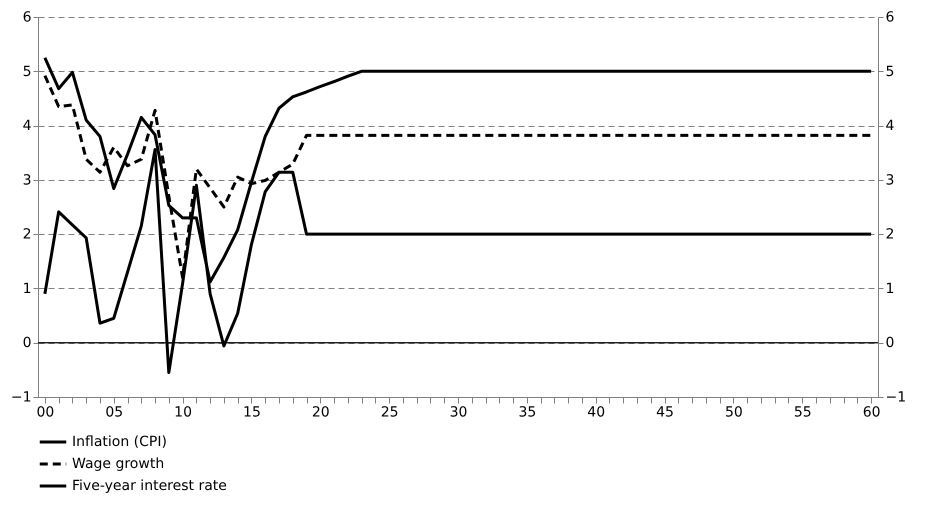  I want to click on y2-tick-label: 1, so click(890, 288).